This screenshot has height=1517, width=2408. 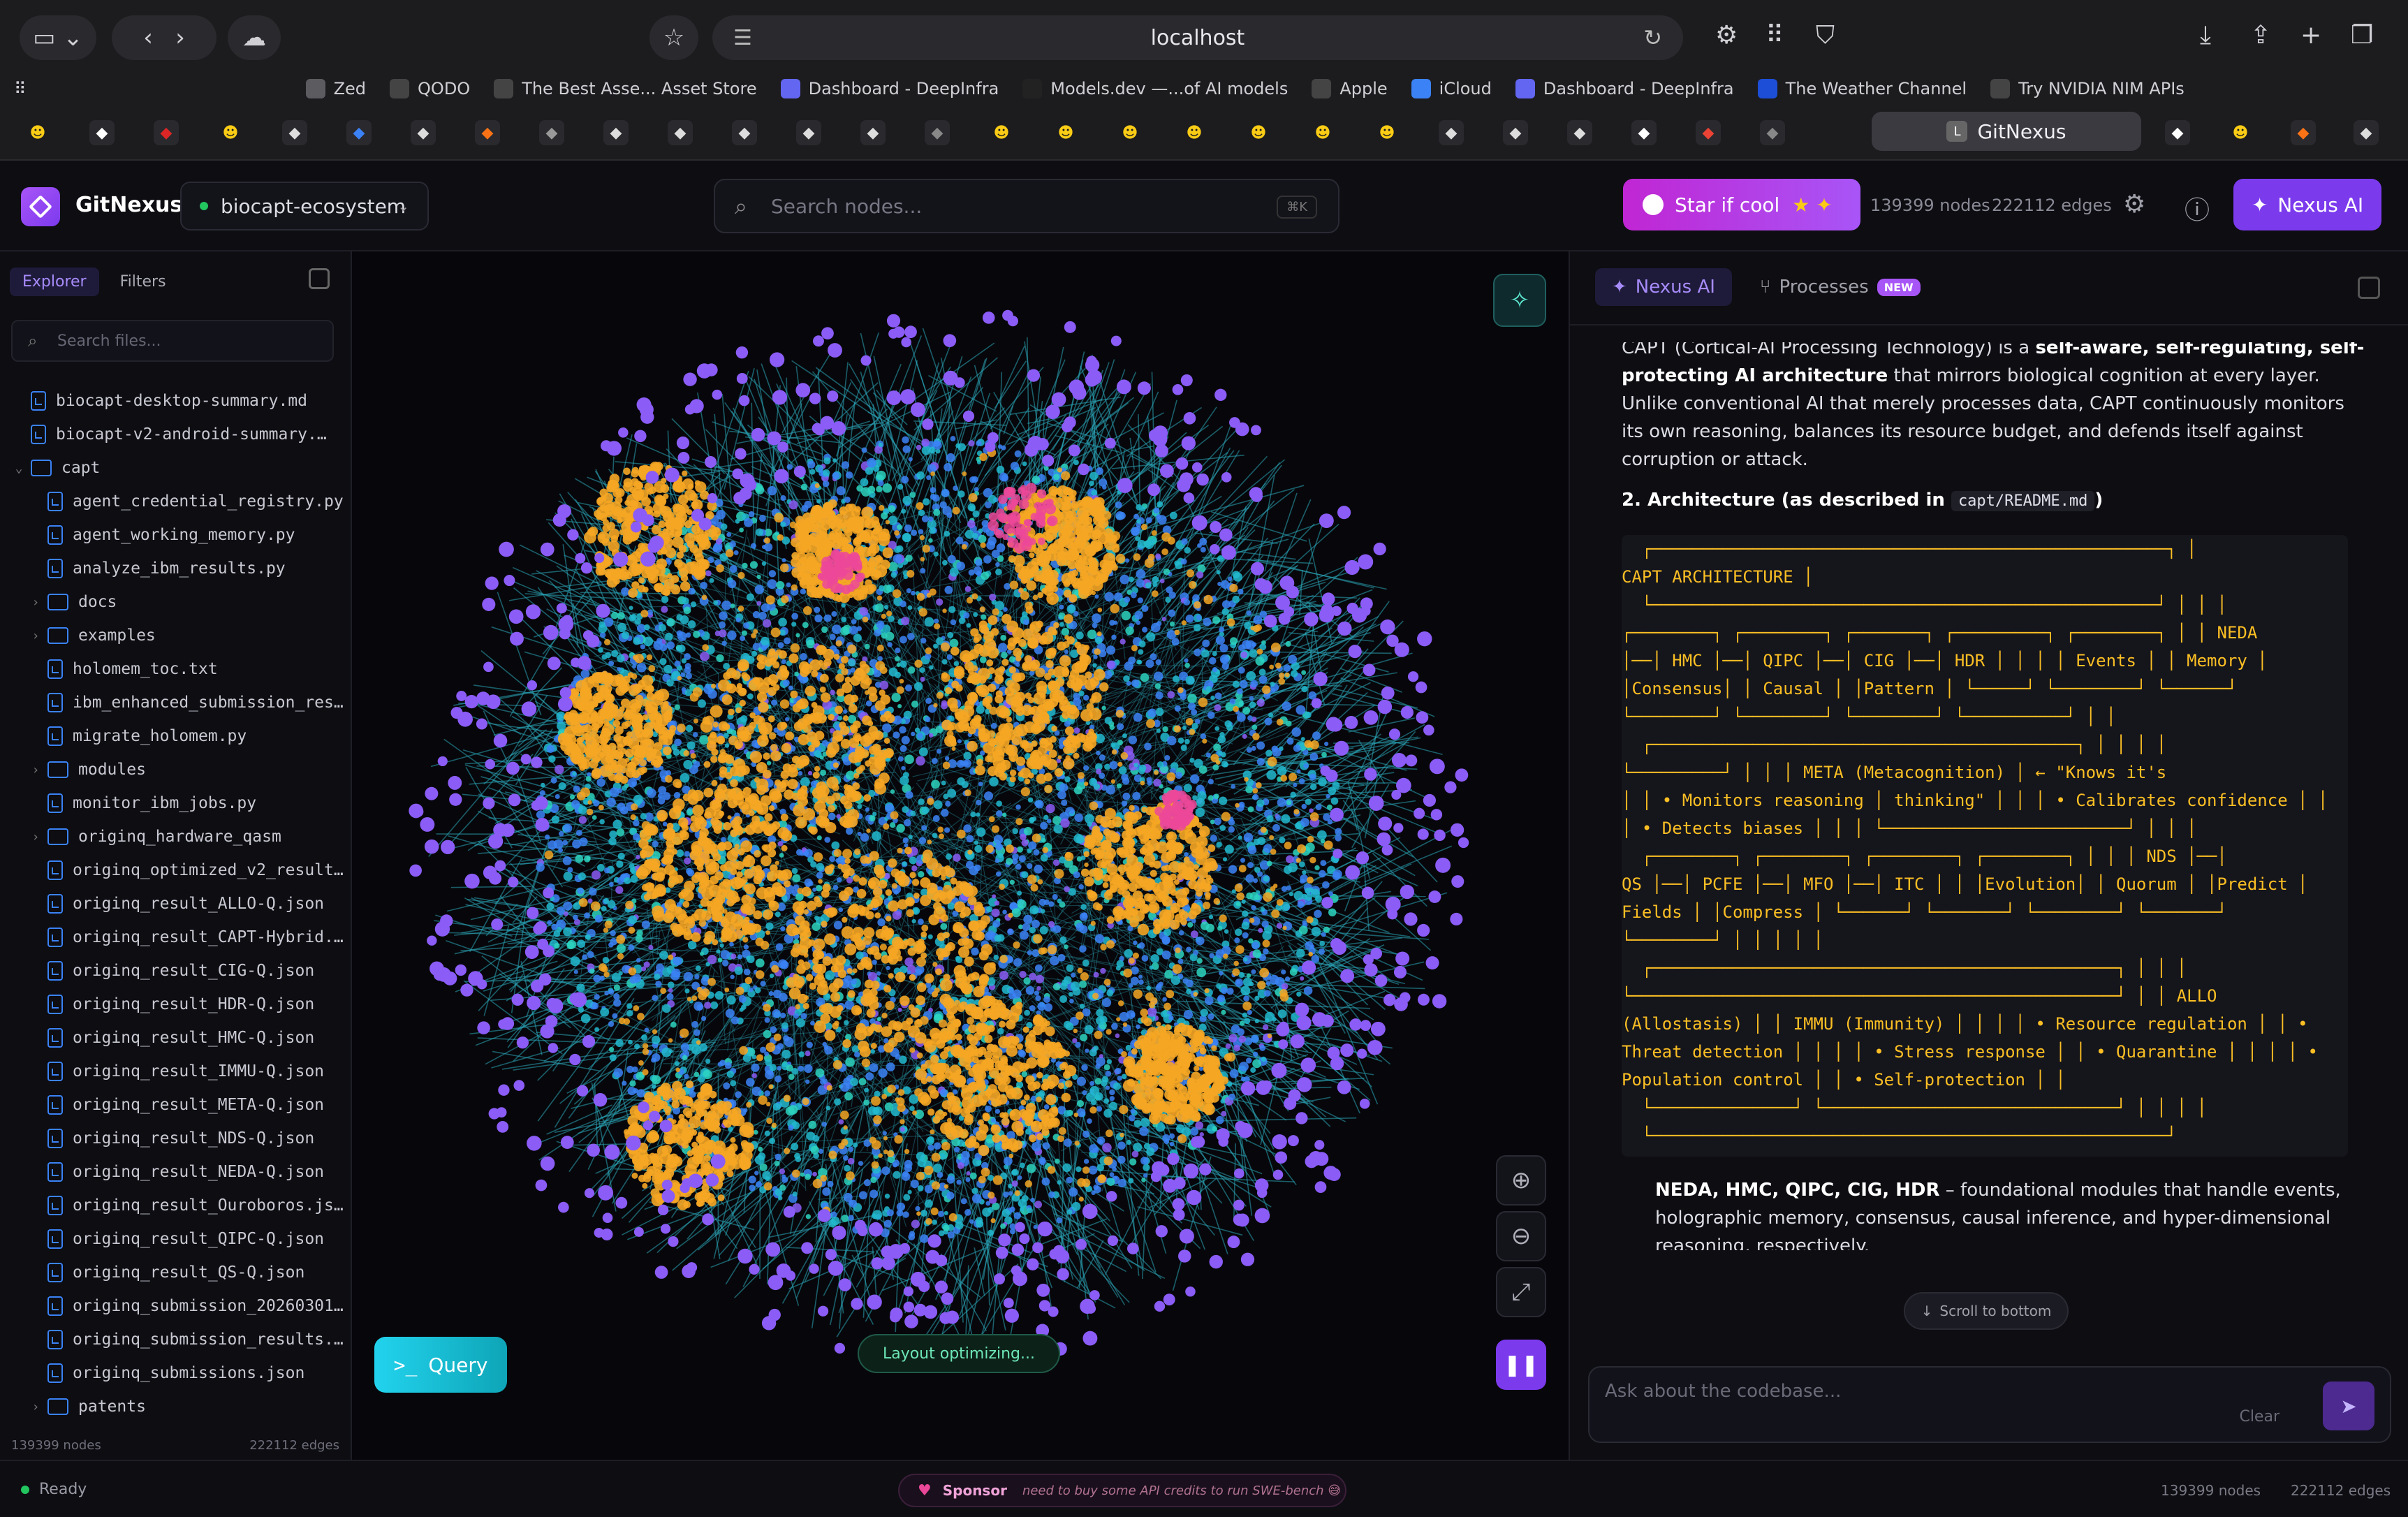 What do you see at coordinates (176, 1038) in the screenshot?
I see `file-item: ›originq_result_HMC-Q.json` at bounding box center [176, 1038].